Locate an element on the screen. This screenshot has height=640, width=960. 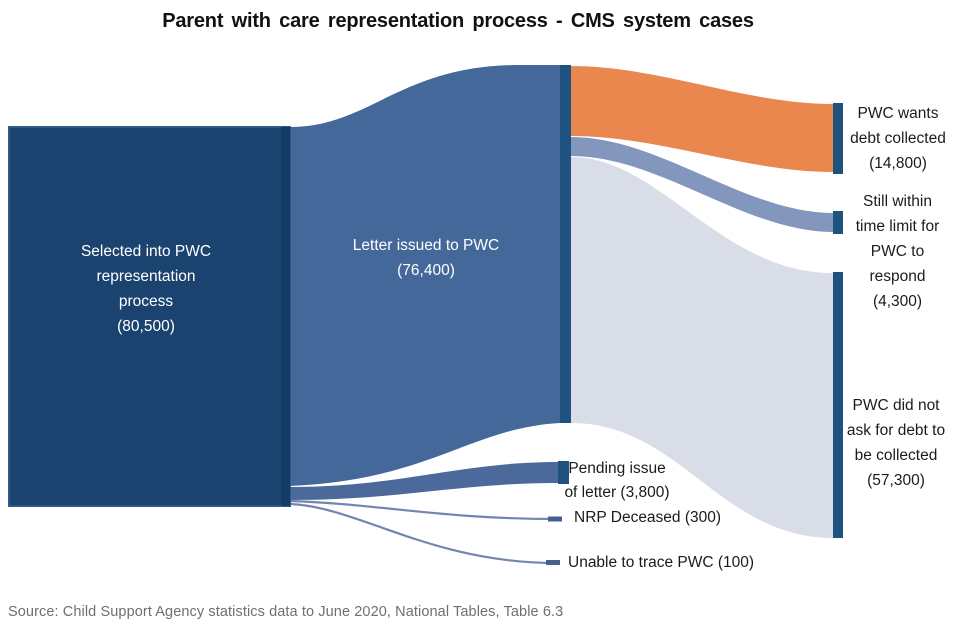
flow-unable-to-trace-endcap is located at coordinates (553, 562).